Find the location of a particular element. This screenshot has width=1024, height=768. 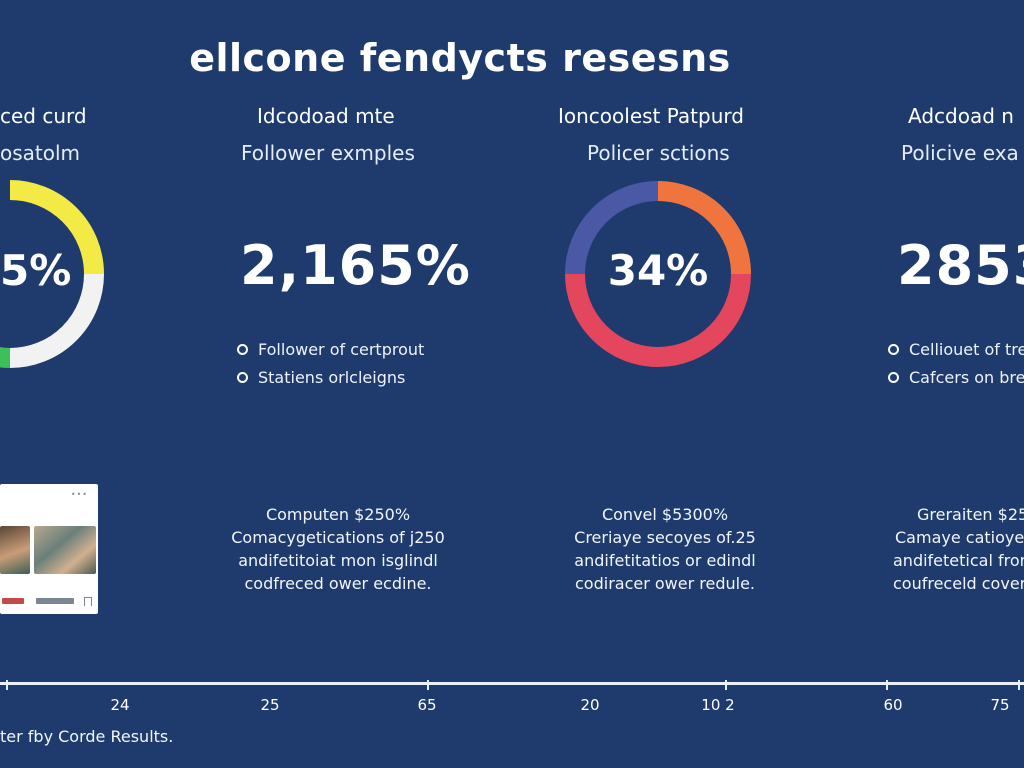

axis-tick-label: 20 is located at coordinates (590, 705).